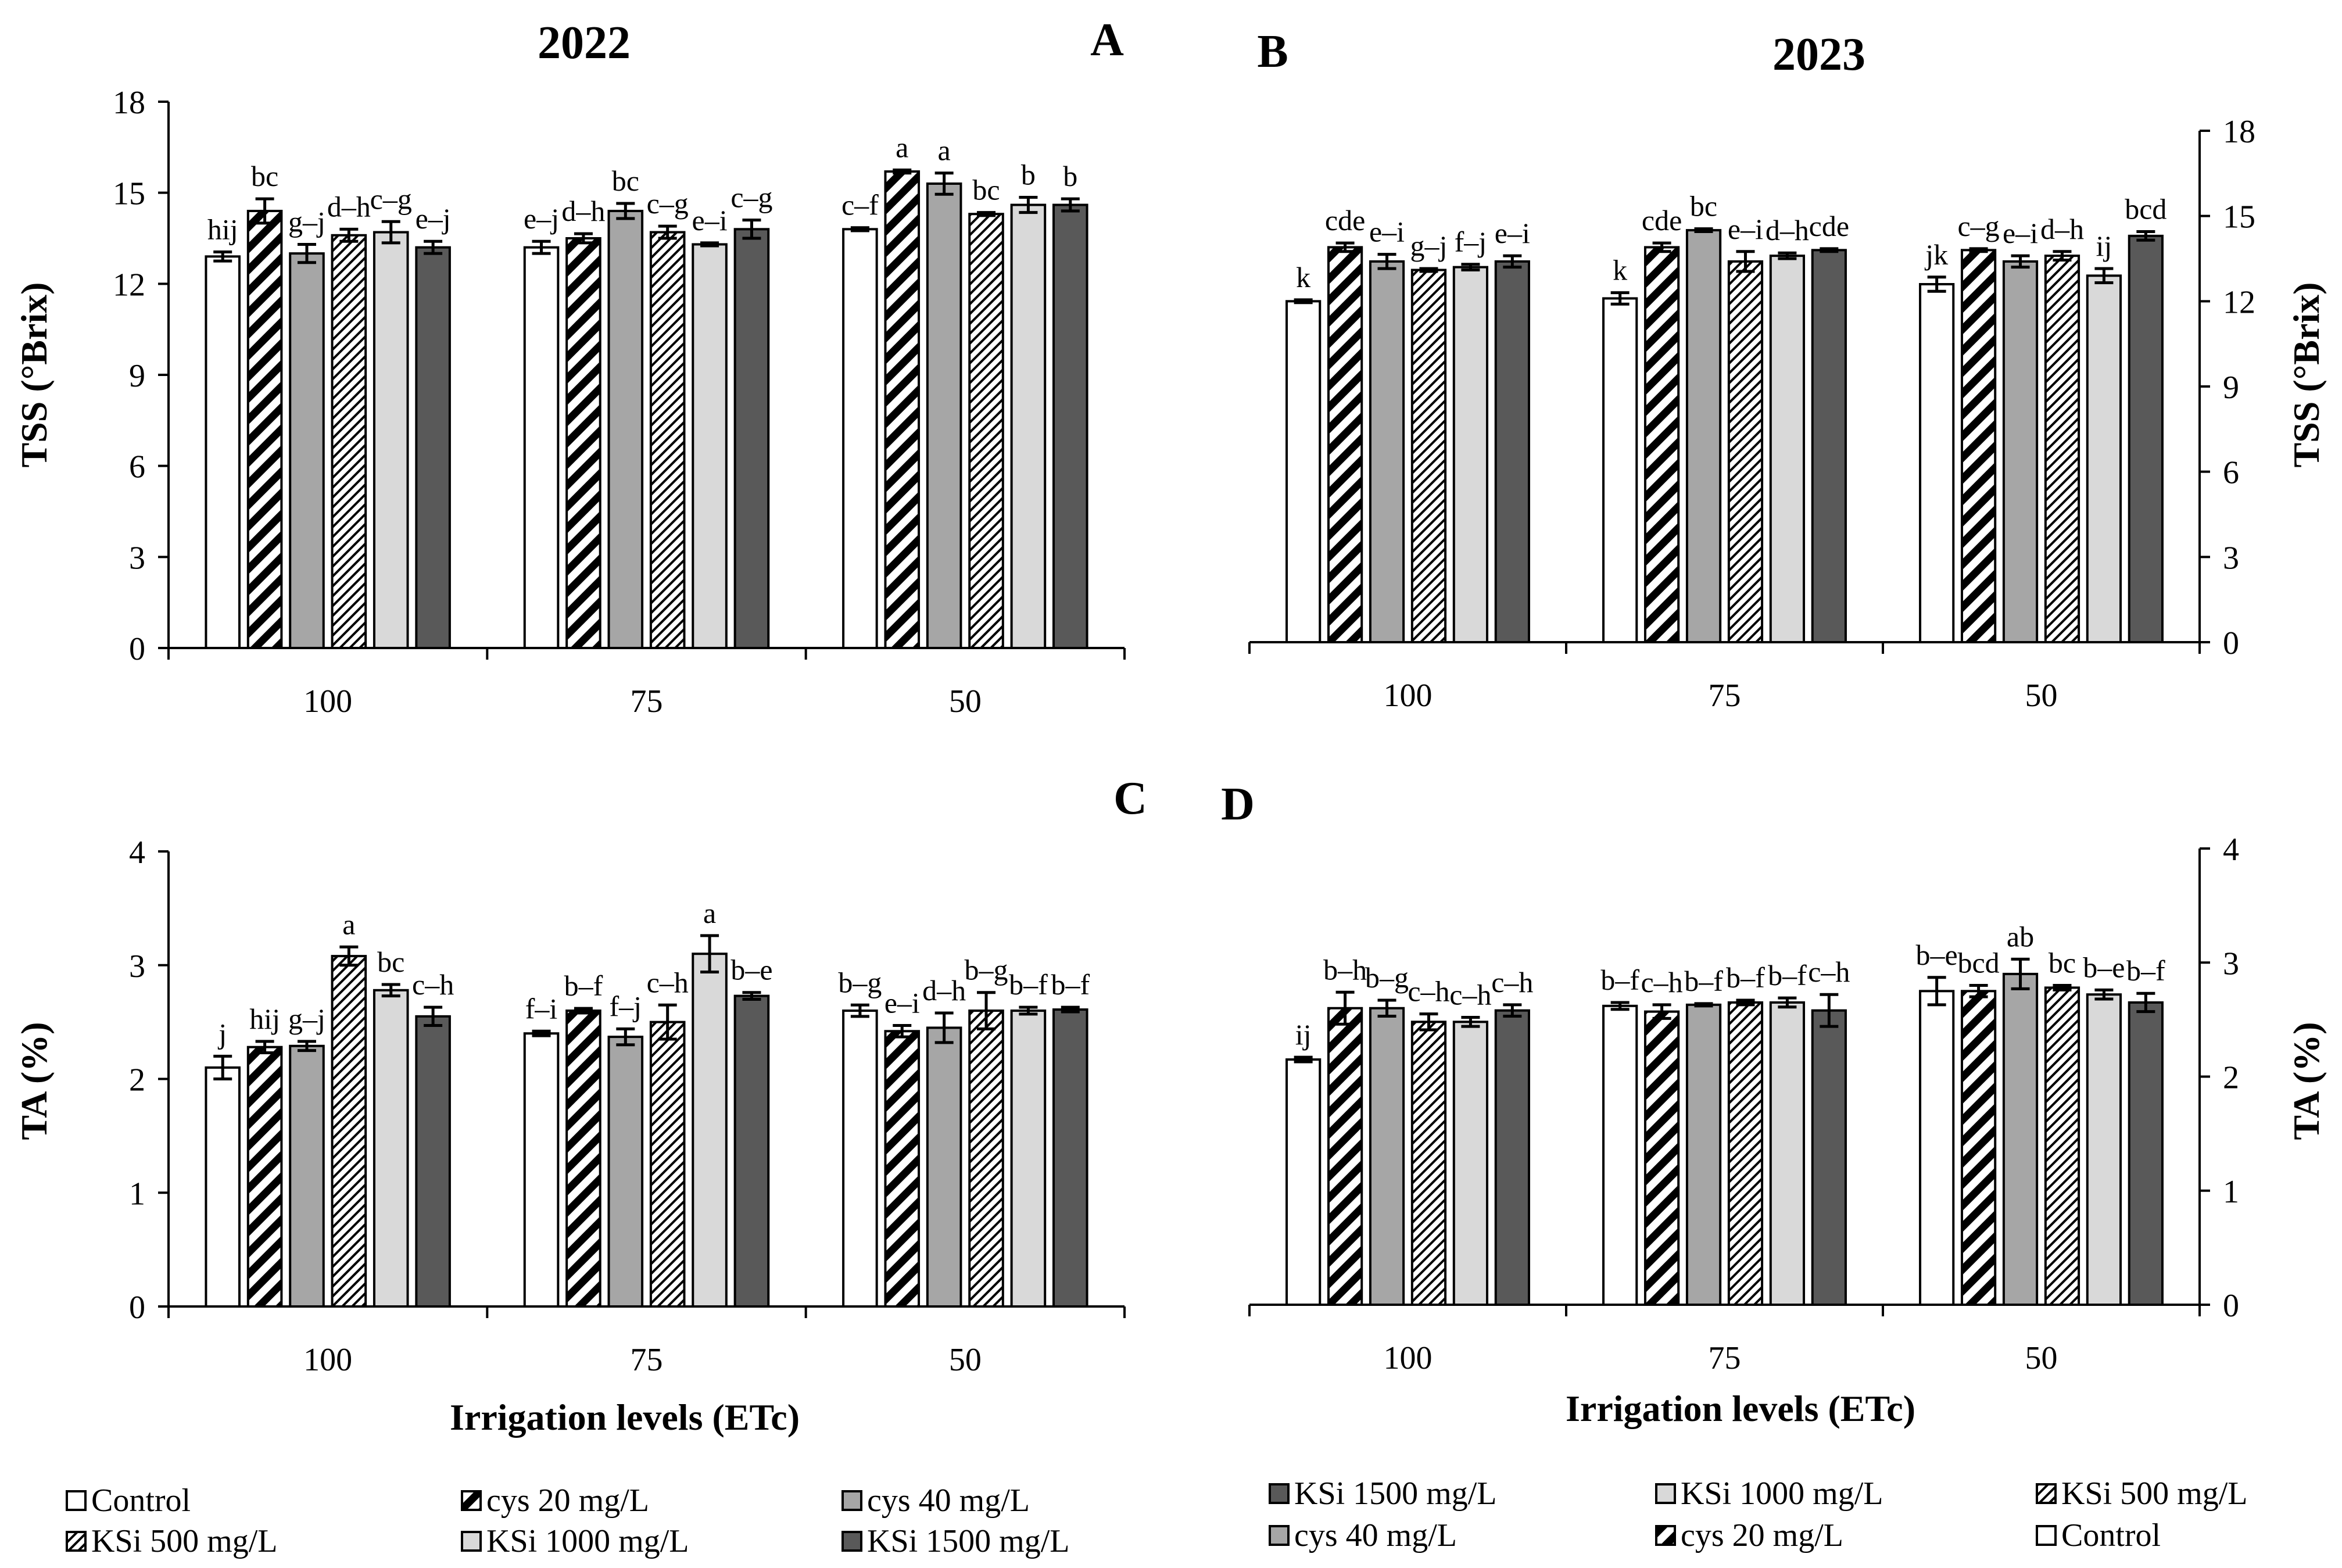  What do you see at coordinates (647, 1360) in the screenshot?
I see `x-tick-label: 75` at bounding box center [647, 1360].